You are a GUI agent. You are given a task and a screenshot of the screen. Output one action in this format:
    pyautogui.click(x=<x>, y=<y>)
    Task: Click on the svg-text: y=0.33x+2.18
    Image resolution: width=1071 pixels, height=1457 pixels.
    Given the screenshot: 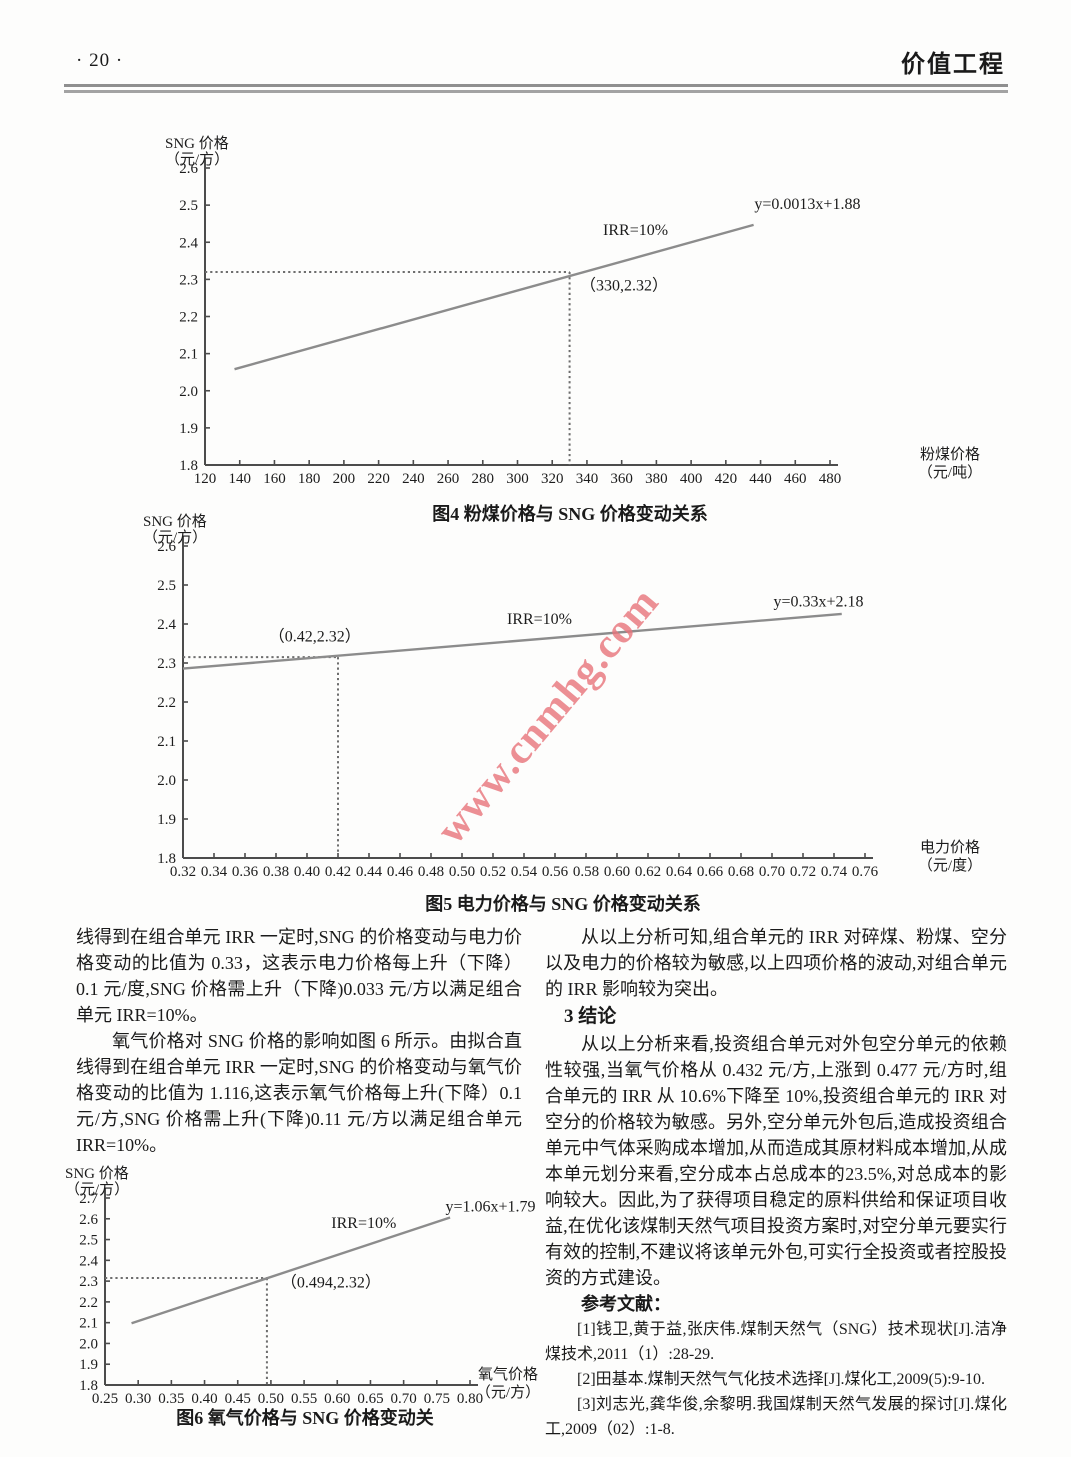 What is the action you would take?
    pyautogui.click(x=818, y=601)
    